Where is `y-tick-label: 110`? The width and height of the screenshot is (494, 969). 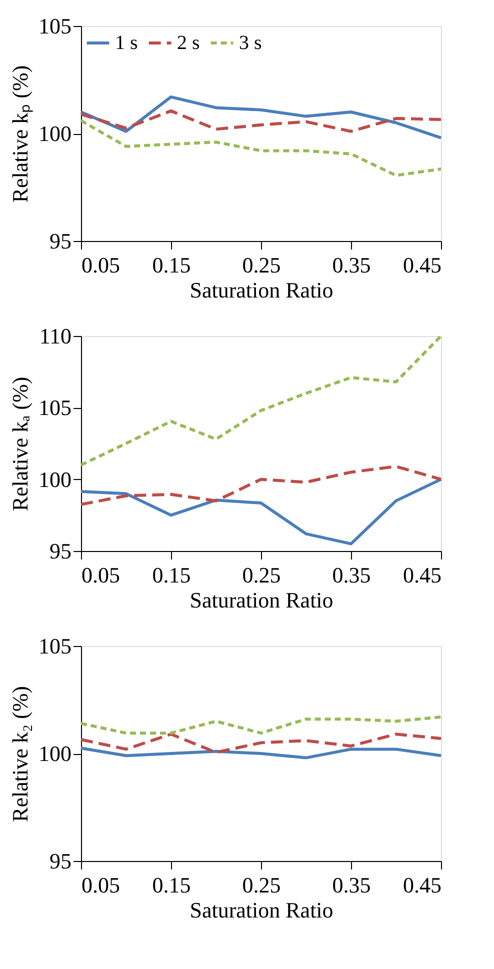 y-tick-label: 110 is located at coordinates (55, 336).